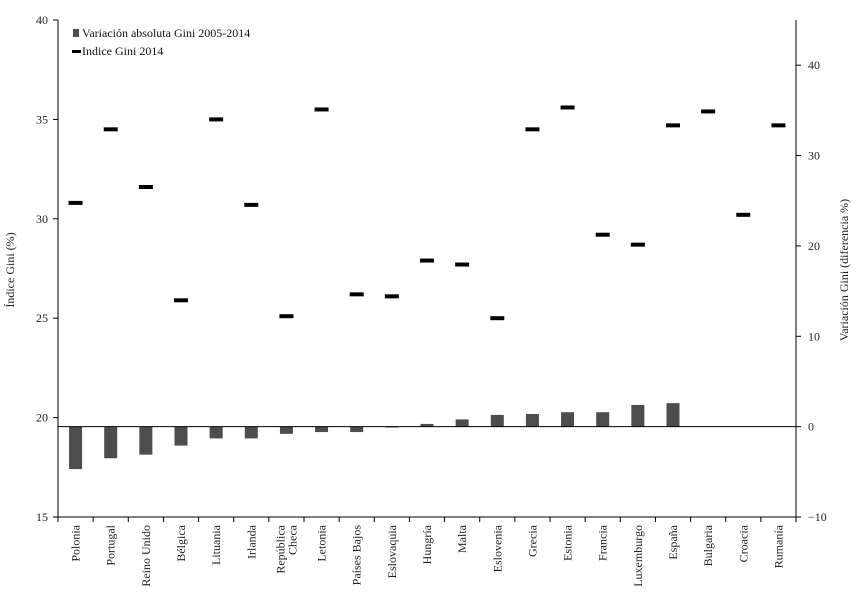  Describe the element at coordinates (814, 156) in the screenshot. I see `right-tick-label-30: 30` at that location.